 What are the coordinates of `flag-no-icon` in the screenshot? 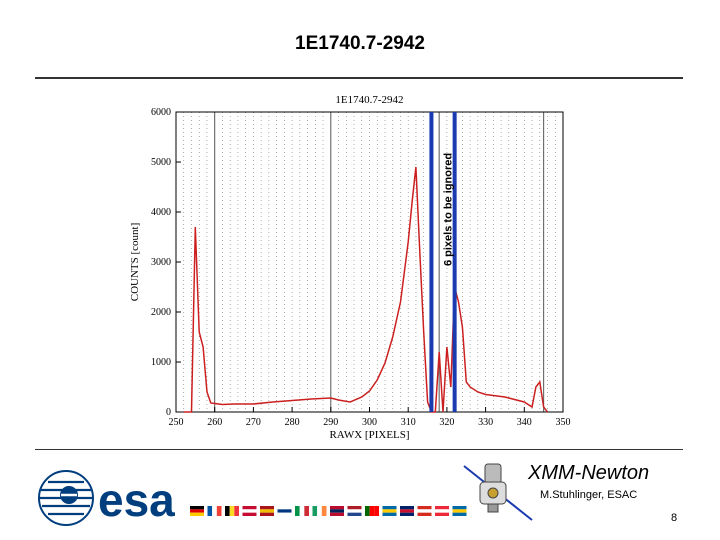 It's located at (337, 511).